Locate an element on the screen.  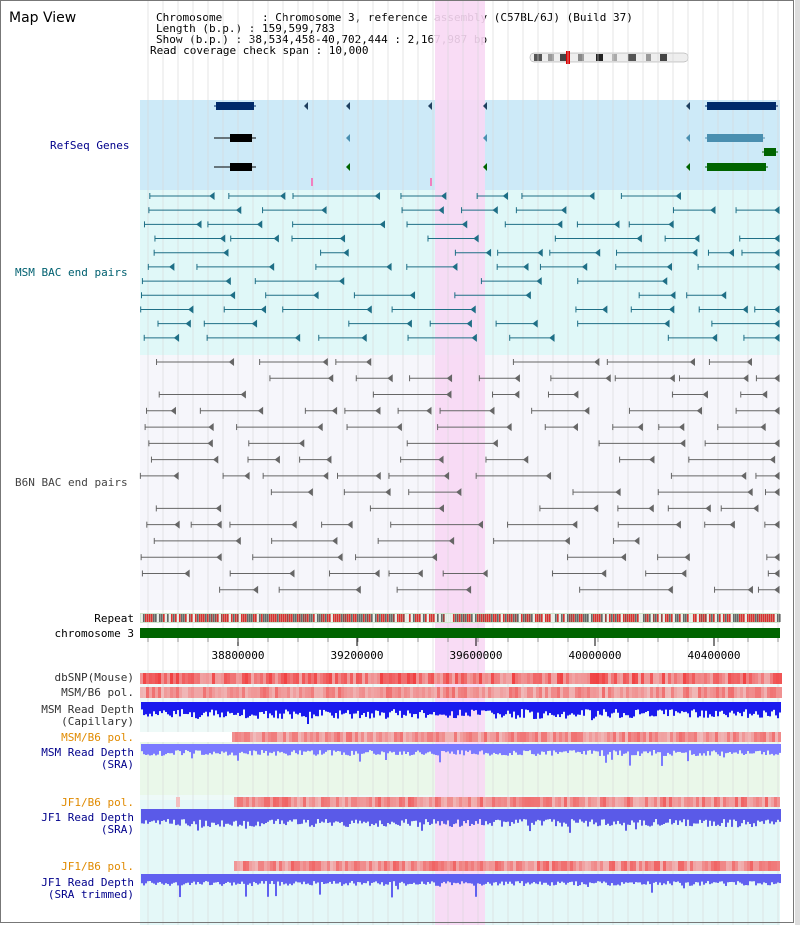
dbsnp-track-label: dbSNP(Mouse) is located at coordinates (94, 677).